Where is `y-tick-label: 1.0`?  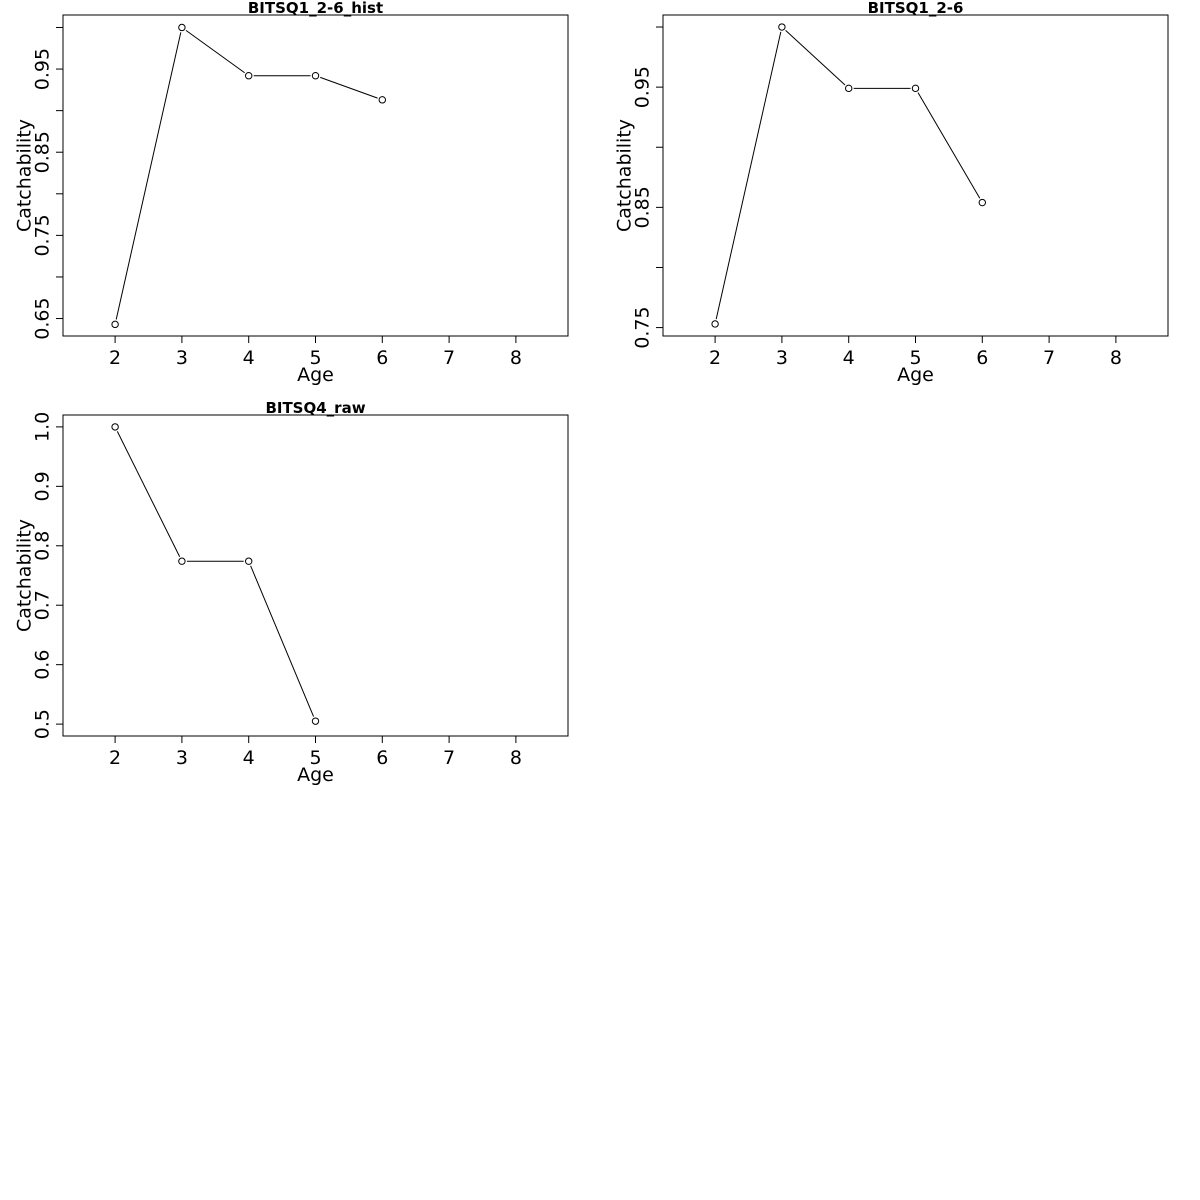 y-tick-label: 1.0 is located at coordinates (43, 427).